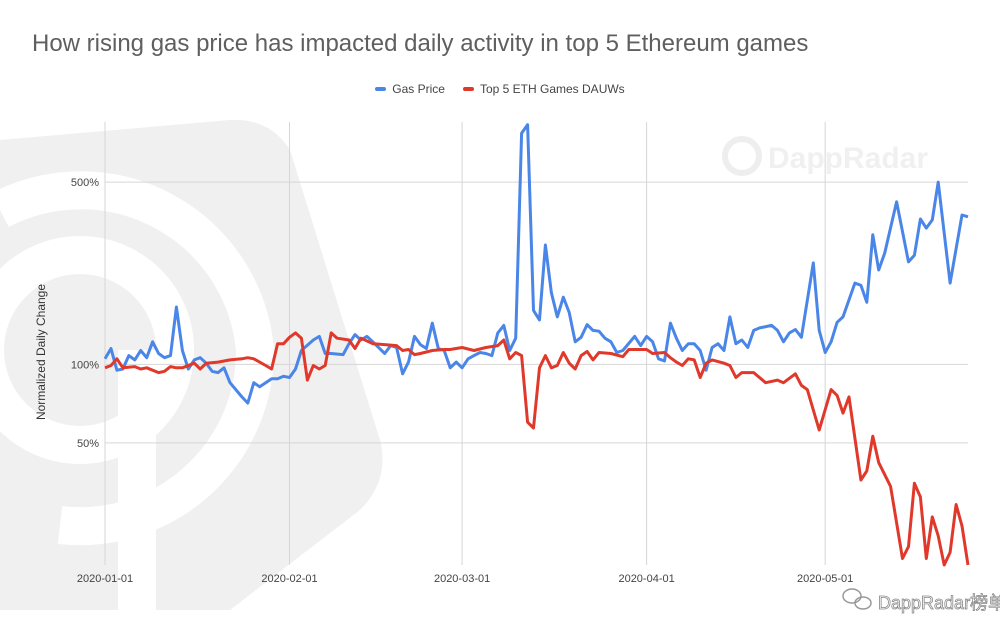 This screenshot has height=618, width=1000. What do you see at coordinates (88, 444) in the screenshot?
I see `y-tick-label: 50%` at bounding box center [88, 444].